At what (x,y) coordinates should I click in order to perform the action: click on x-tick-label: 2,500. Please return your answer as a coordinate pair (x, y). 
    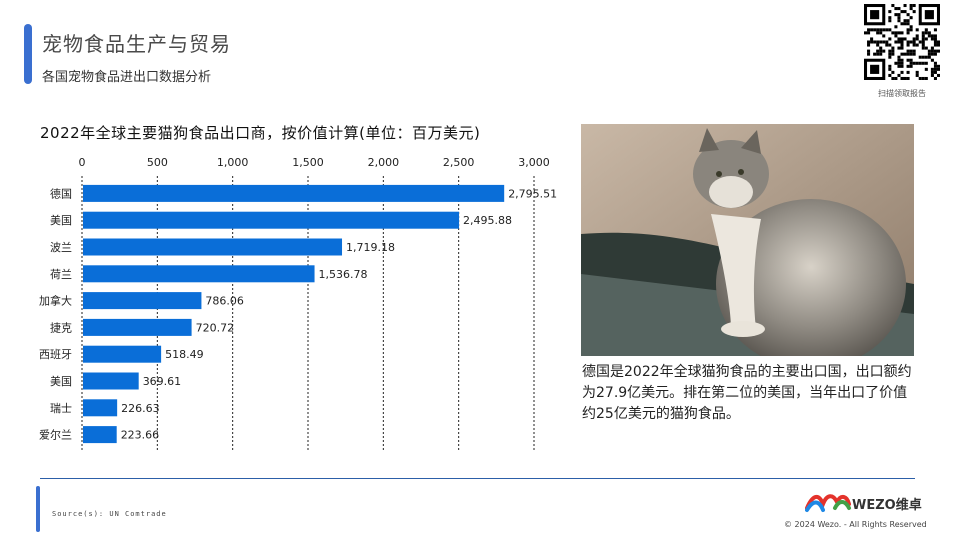
    Looking at the image, I should click on (459, 162).